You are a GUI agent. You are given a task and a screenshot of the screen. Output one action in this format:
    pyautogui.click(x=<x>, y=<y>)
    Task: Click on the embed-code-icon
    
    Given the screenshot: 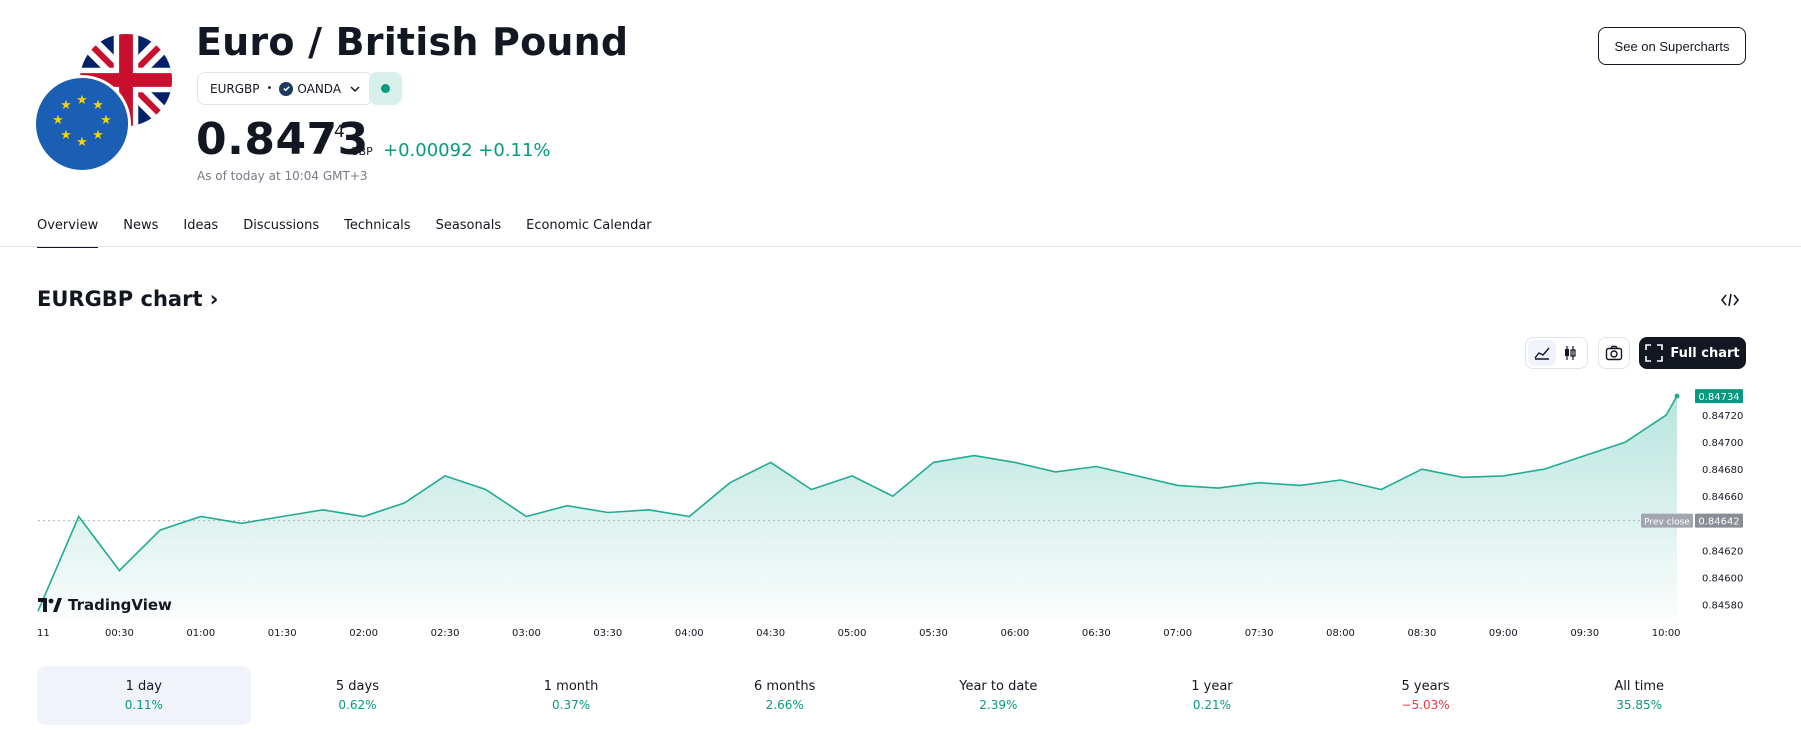 What is the action you would take?
    pyautogui.click(x=1730, y=300)
    